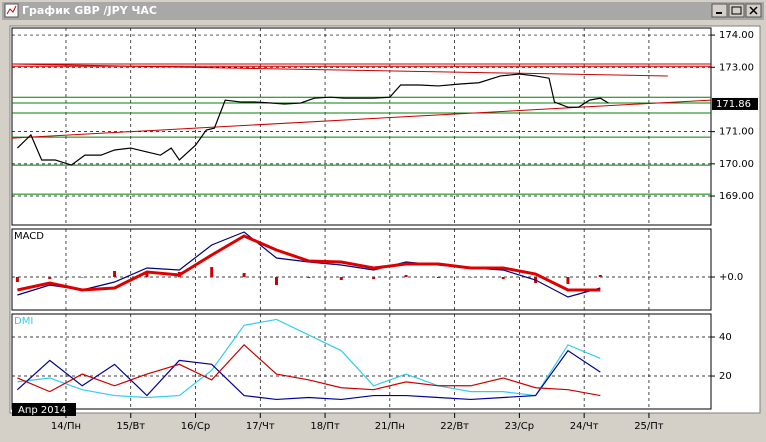  I want to click on last-price-label: 171.86, so click(733, 104).